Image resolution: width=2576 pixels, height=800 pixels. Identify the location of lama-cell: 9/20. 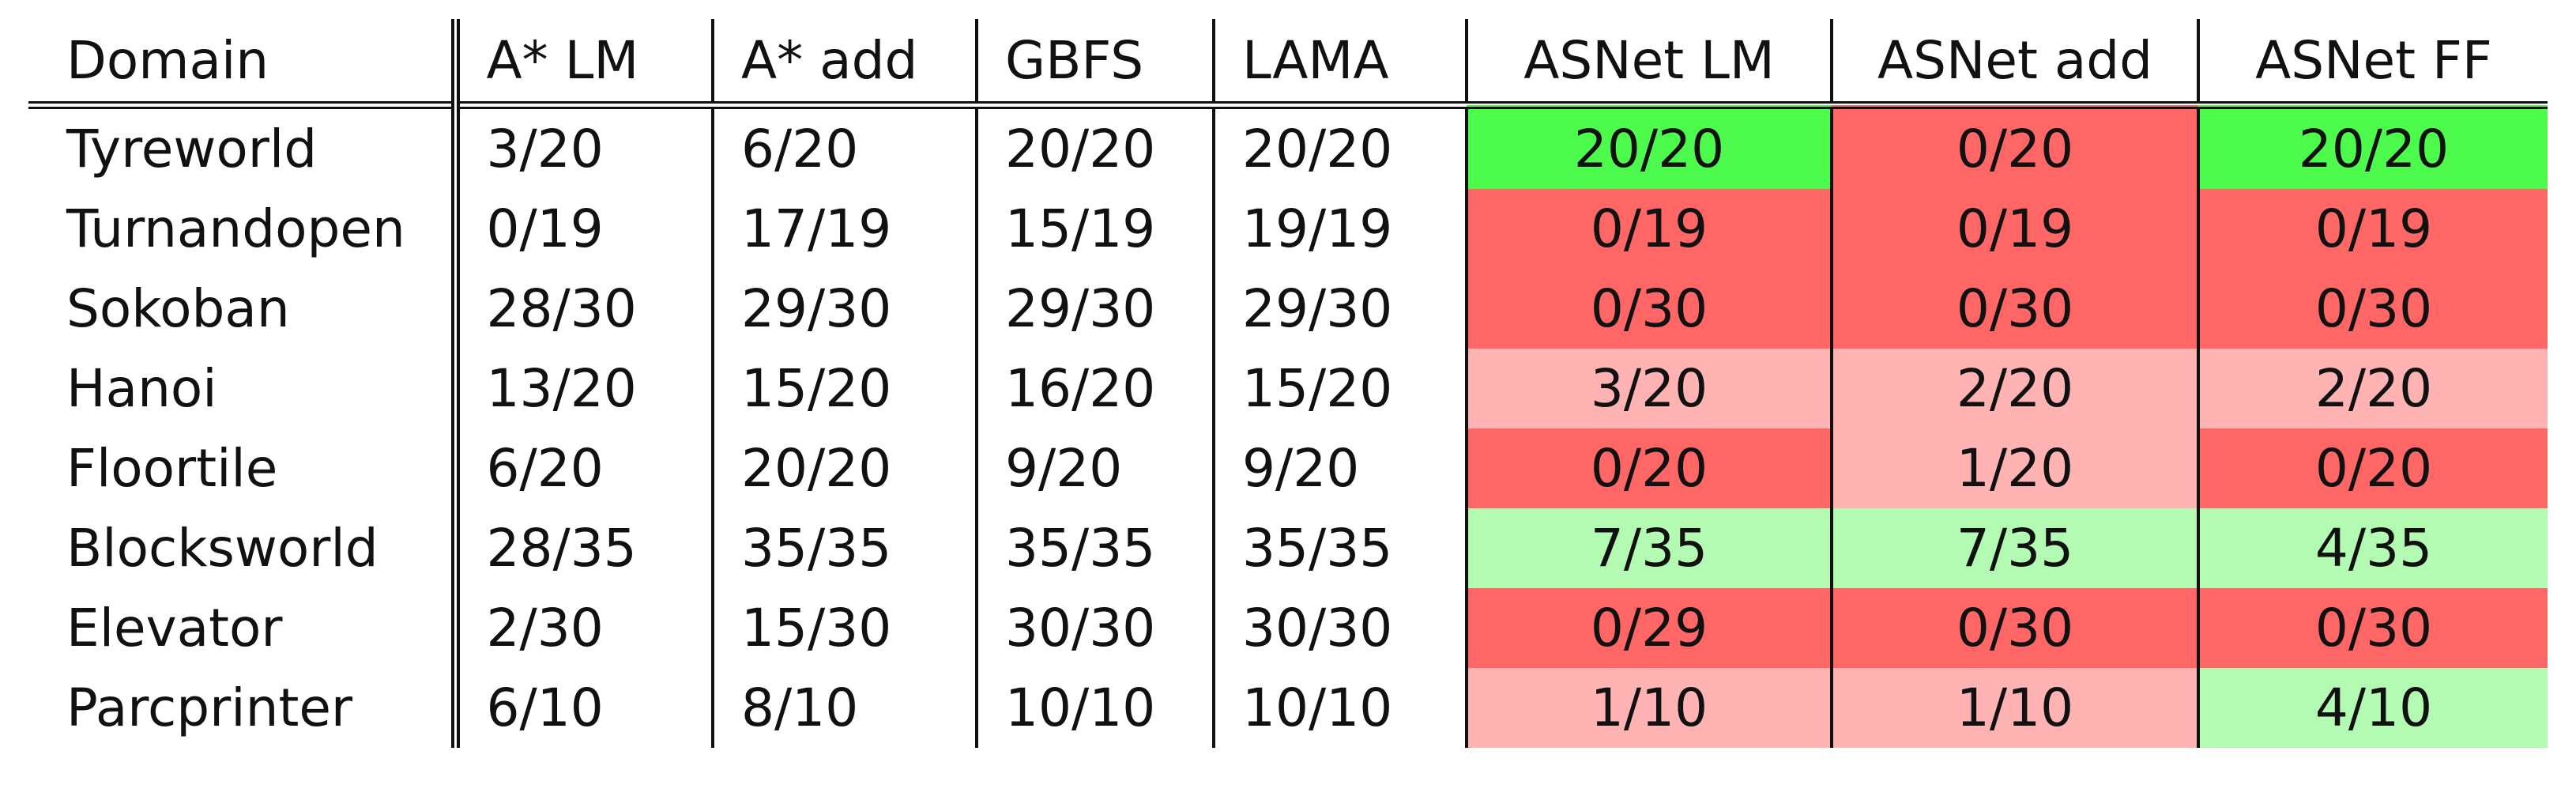
(1339, 468).